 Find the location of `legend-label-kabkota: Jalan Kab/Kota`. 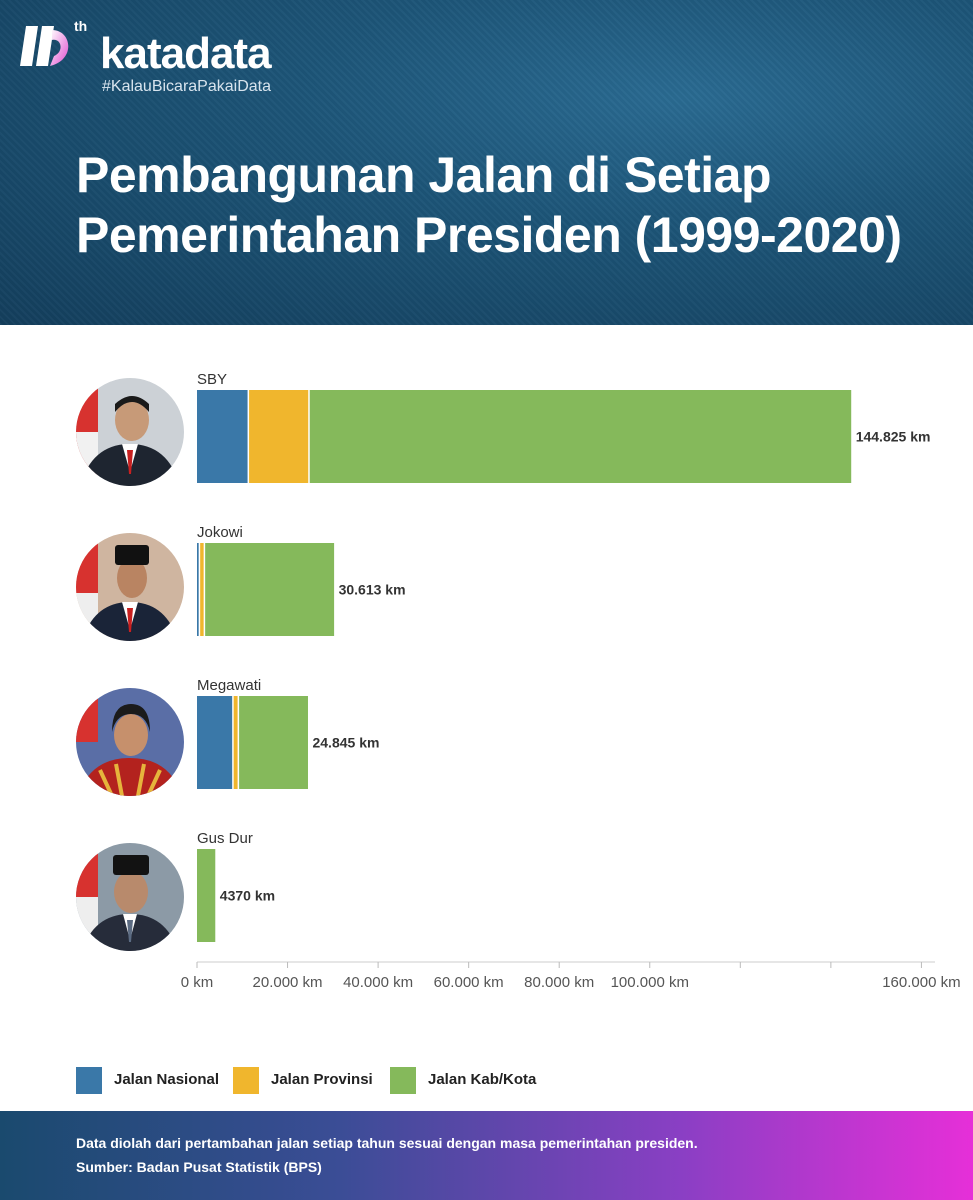

legend-label-kabkota: Jalan Kab/Kota is located at coordinates (482, 1079).